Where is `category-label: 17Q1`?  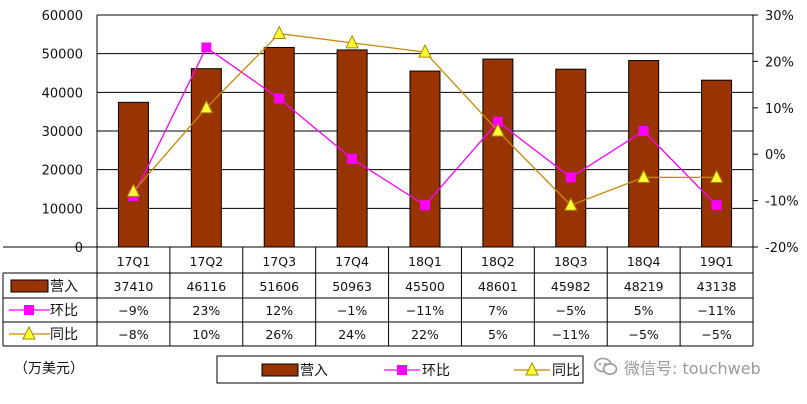 category-label: 17Q1 is located at coordinates (134, 261).